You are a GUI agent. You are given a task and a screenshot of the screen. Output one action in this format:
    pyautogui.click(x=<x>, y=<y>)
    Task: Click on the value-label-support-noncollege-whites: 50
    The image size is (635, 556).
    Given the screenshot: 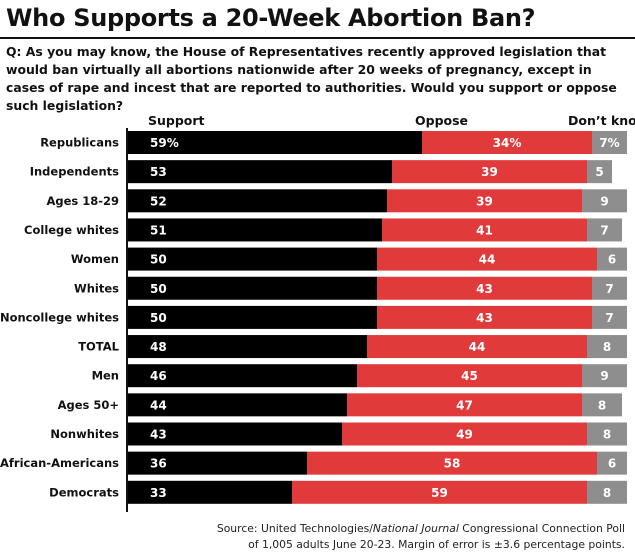 What is the action you would take?
    pyautogui.click(x=158, y=318)
    